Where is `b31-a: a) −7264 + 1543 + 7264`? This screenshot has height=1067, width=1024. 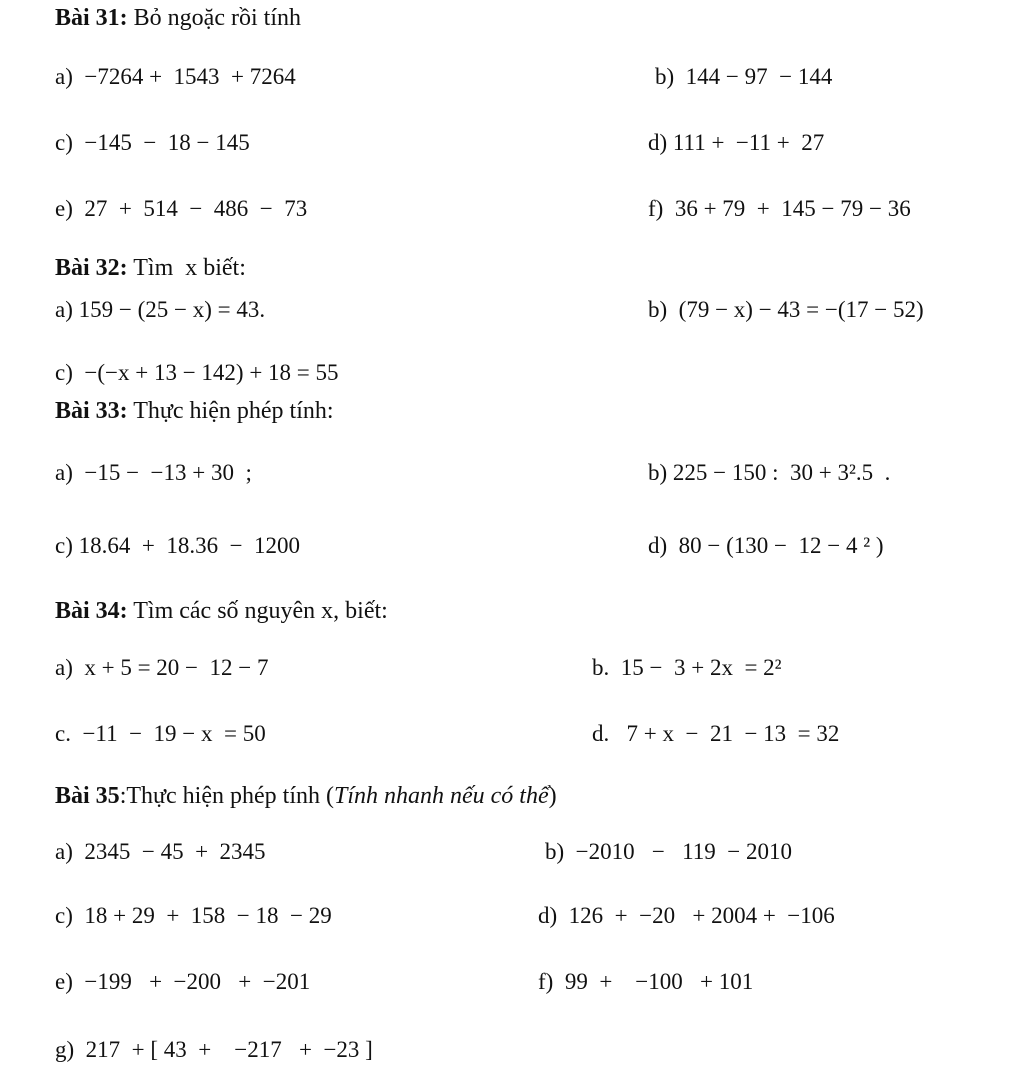
b31-a: a) −7264 + 1543 + 7264 is located at coordinates (175, 76).